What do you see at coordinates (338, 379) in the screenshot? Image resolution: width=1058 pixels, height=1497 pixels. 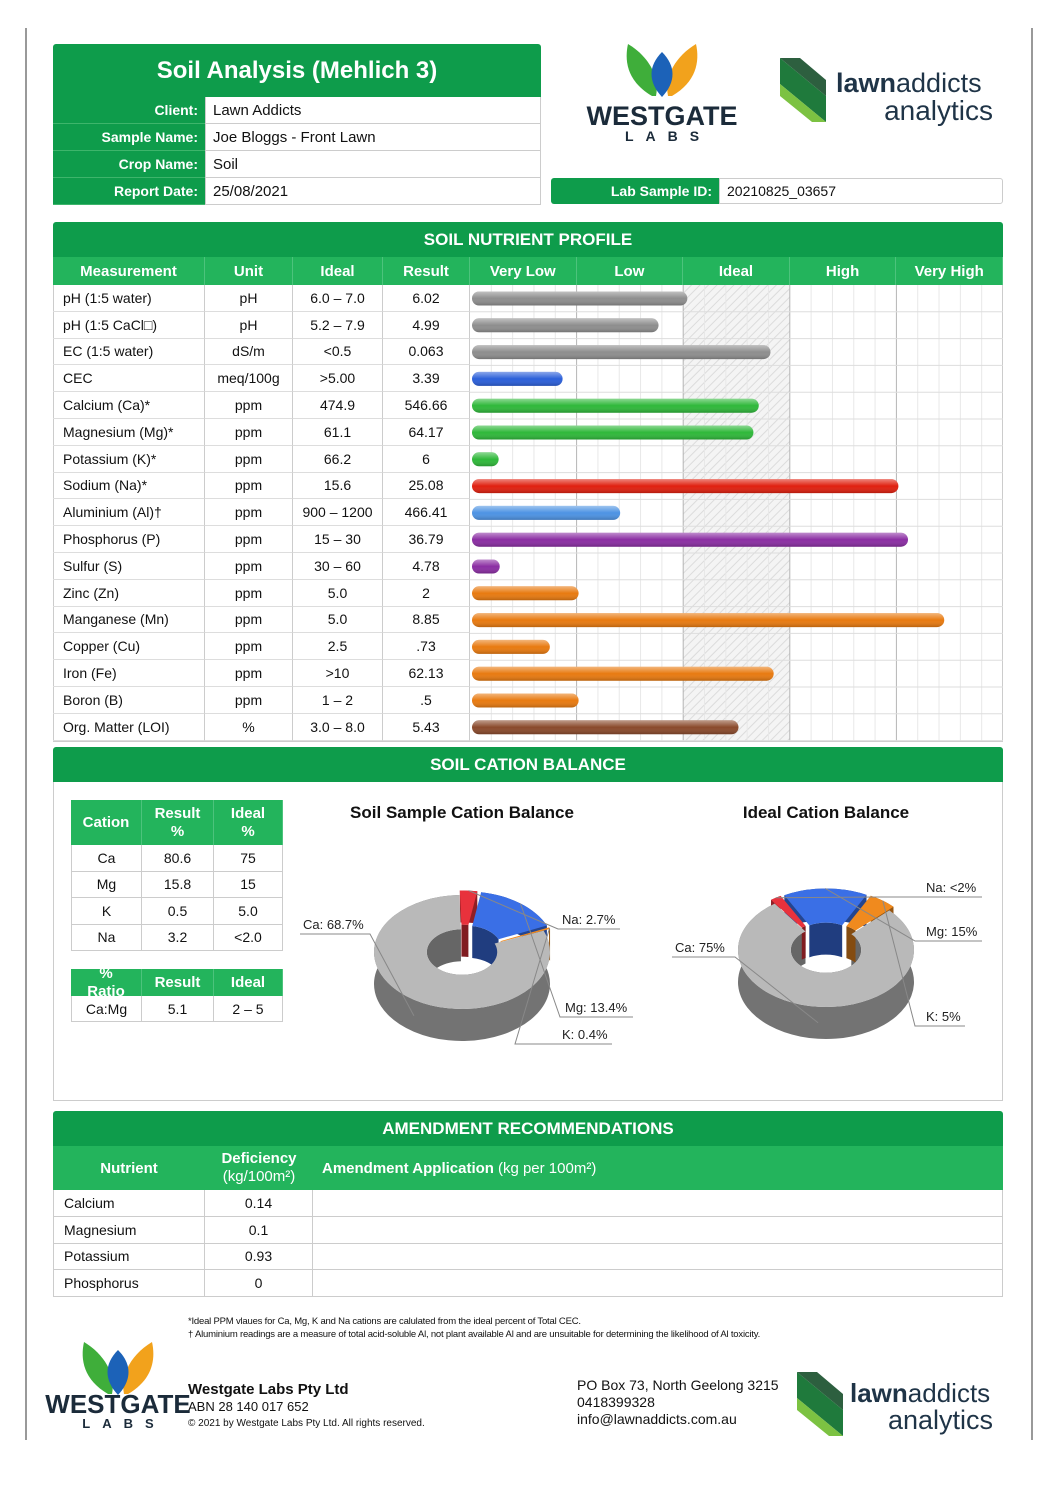 I see `table-cell: >5.00` at bounding box center [338, 379].